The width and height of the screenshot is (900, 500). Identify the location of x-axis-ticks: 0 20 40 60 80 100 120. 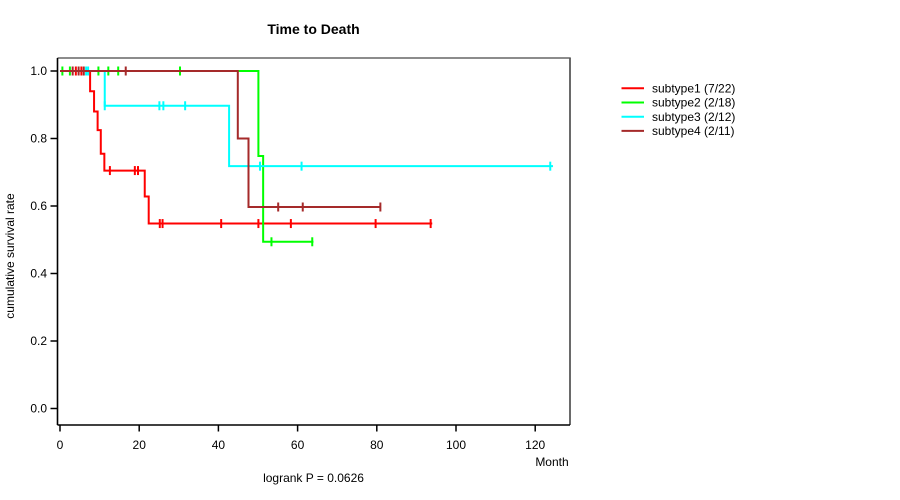
(301, 438).